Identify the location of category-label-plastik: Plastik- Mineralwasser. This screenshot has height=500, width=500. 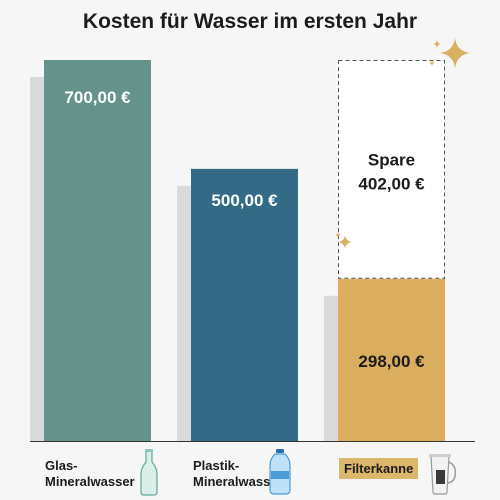
(238, 473).